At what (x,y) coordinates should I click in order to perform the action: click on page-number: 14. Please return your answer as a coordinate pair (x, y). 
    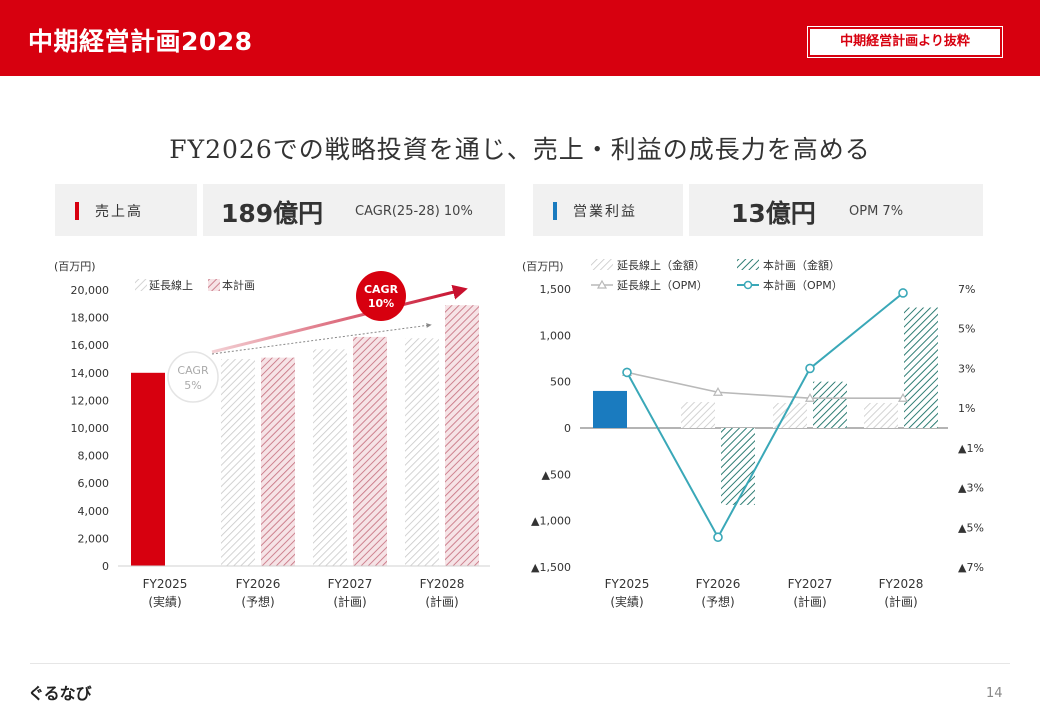
    Looking at the image, I should click on (994, 693).